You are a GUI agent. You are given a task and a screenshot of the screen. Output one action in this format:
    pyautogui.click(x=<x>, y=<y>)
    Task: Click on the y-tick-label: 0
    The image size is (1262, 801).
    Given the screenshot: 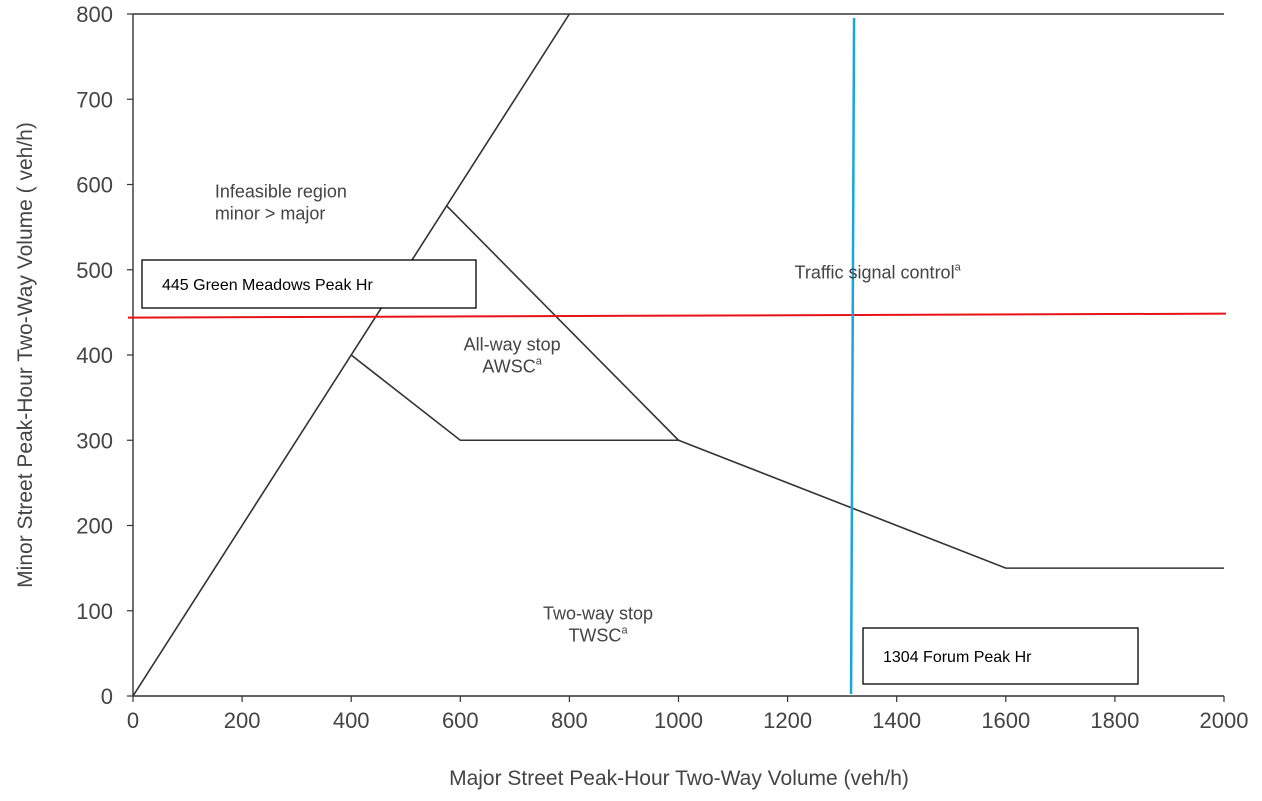 What is the action you would take?
    pyautogui.click(x=107, y=696)
    